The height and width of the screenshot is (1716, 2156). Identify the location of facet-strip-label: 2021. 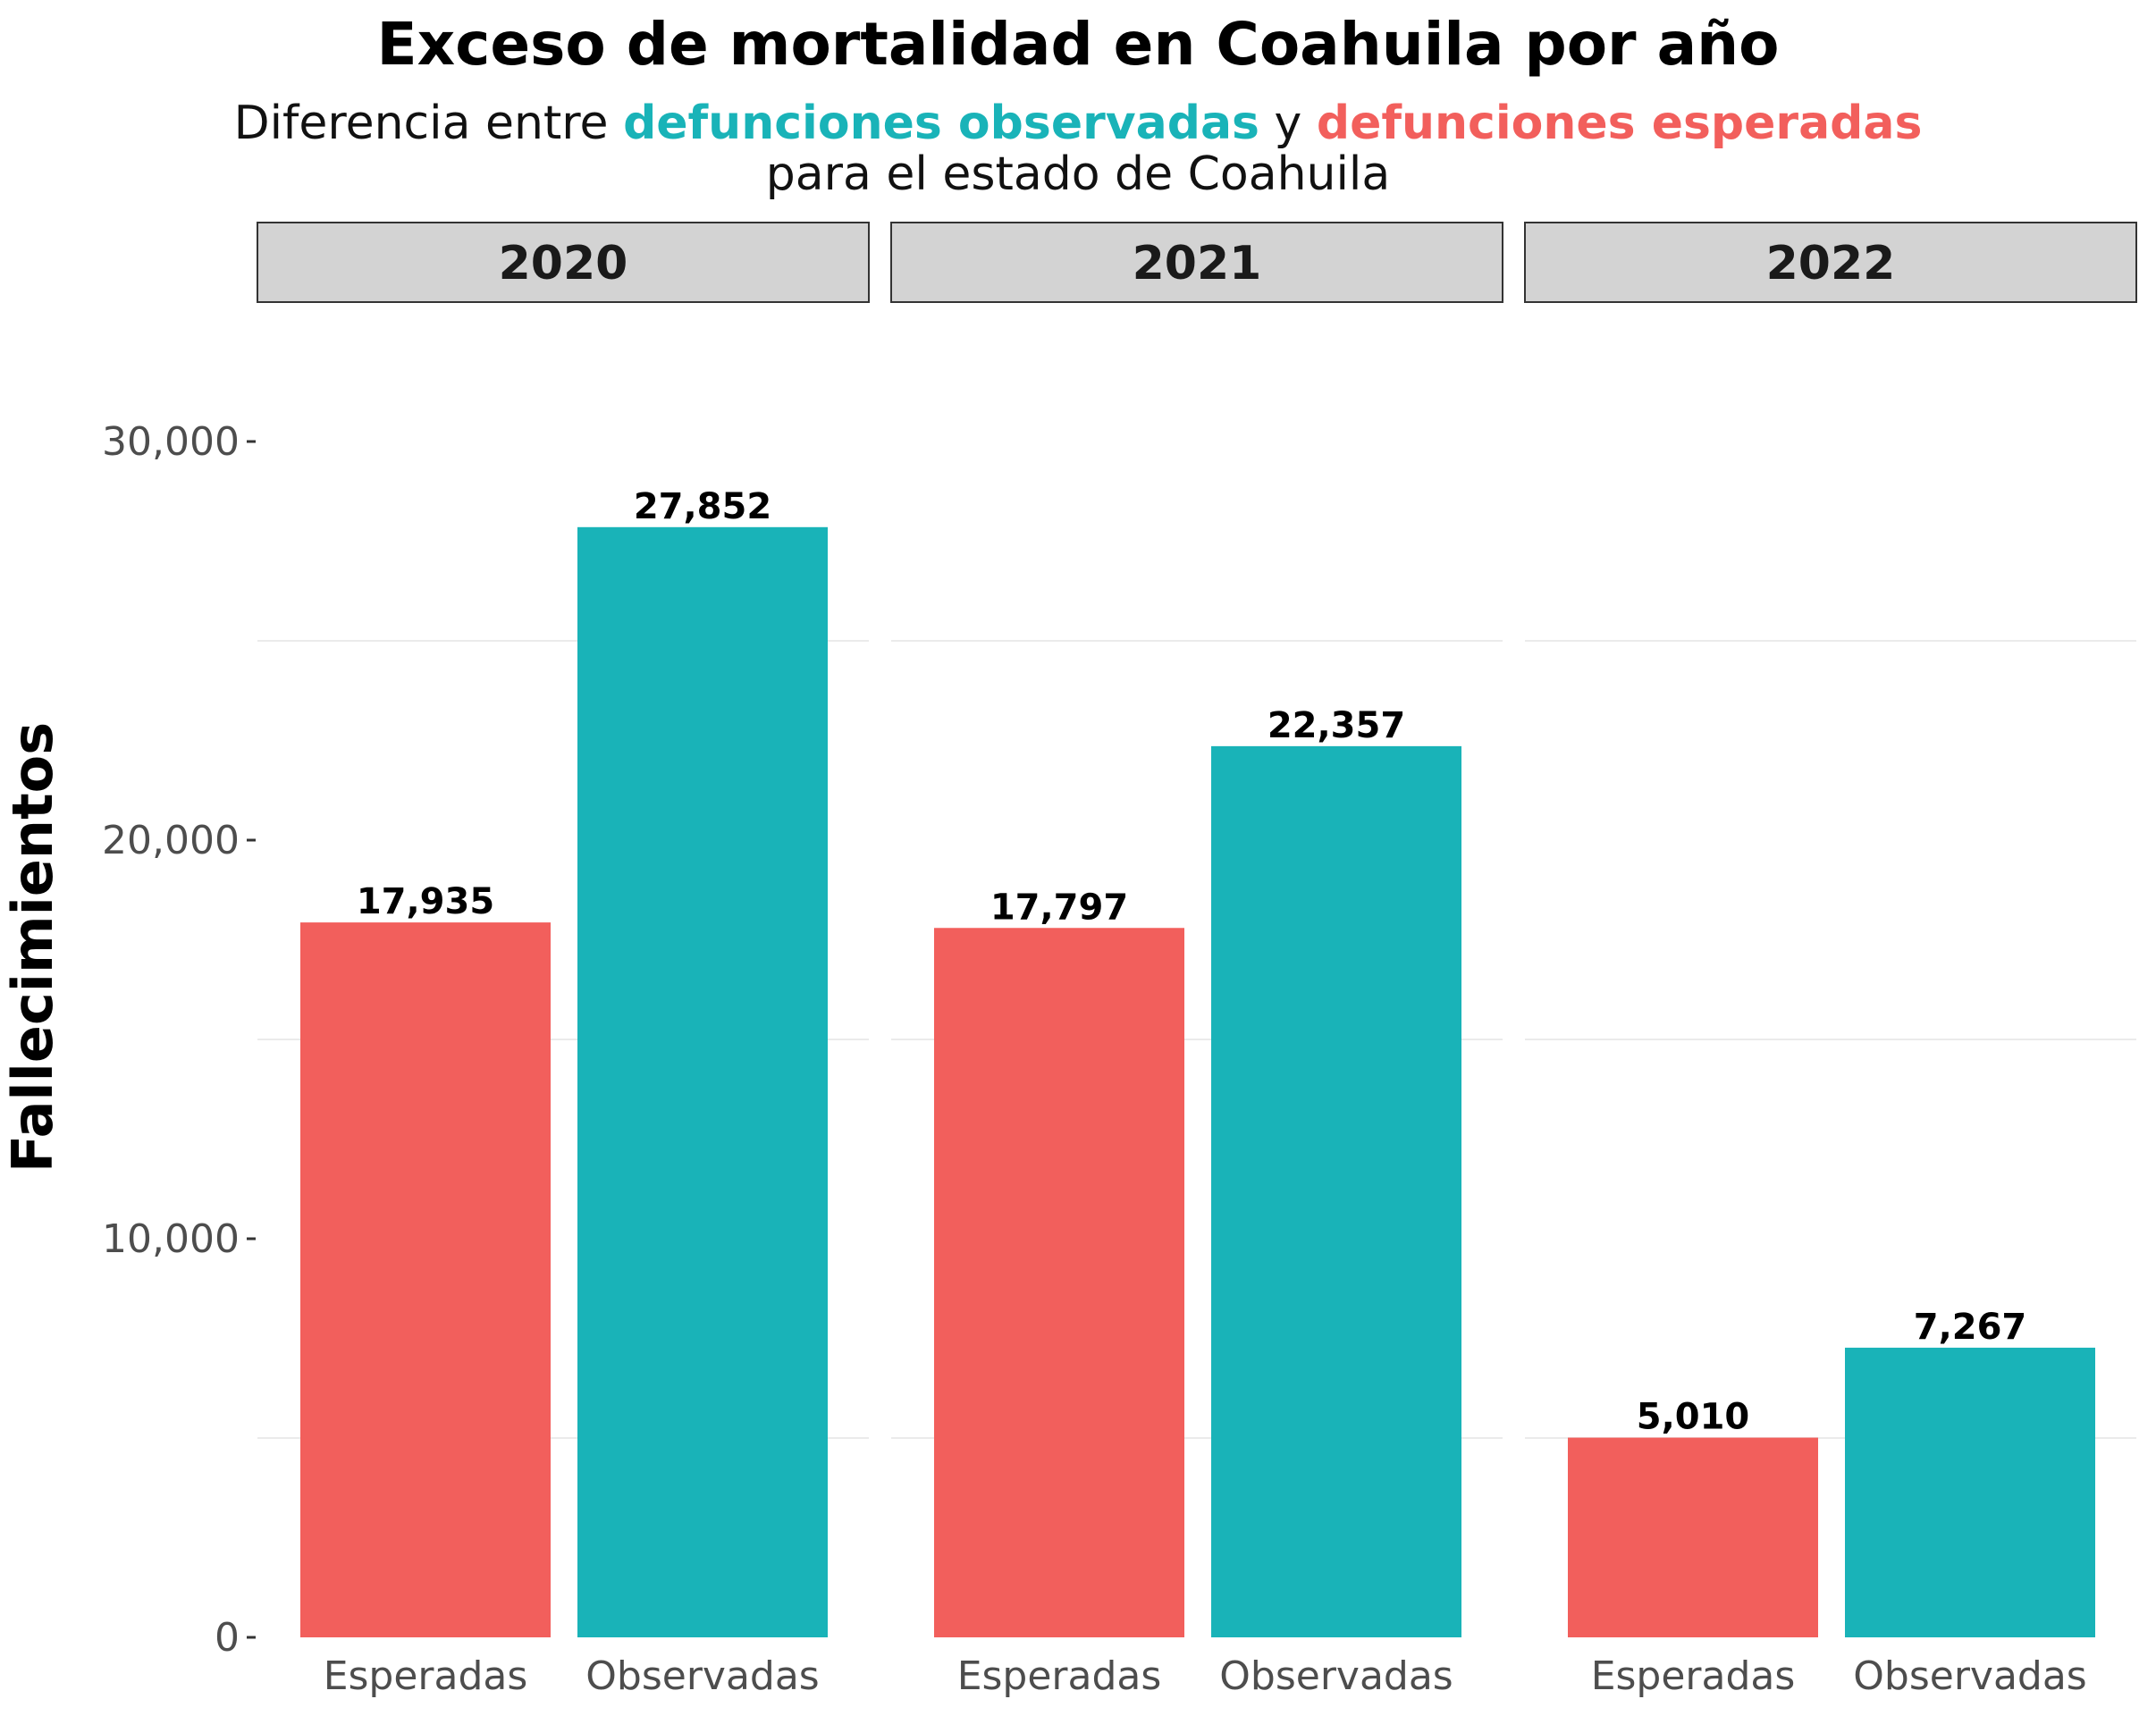
(1198, 263).